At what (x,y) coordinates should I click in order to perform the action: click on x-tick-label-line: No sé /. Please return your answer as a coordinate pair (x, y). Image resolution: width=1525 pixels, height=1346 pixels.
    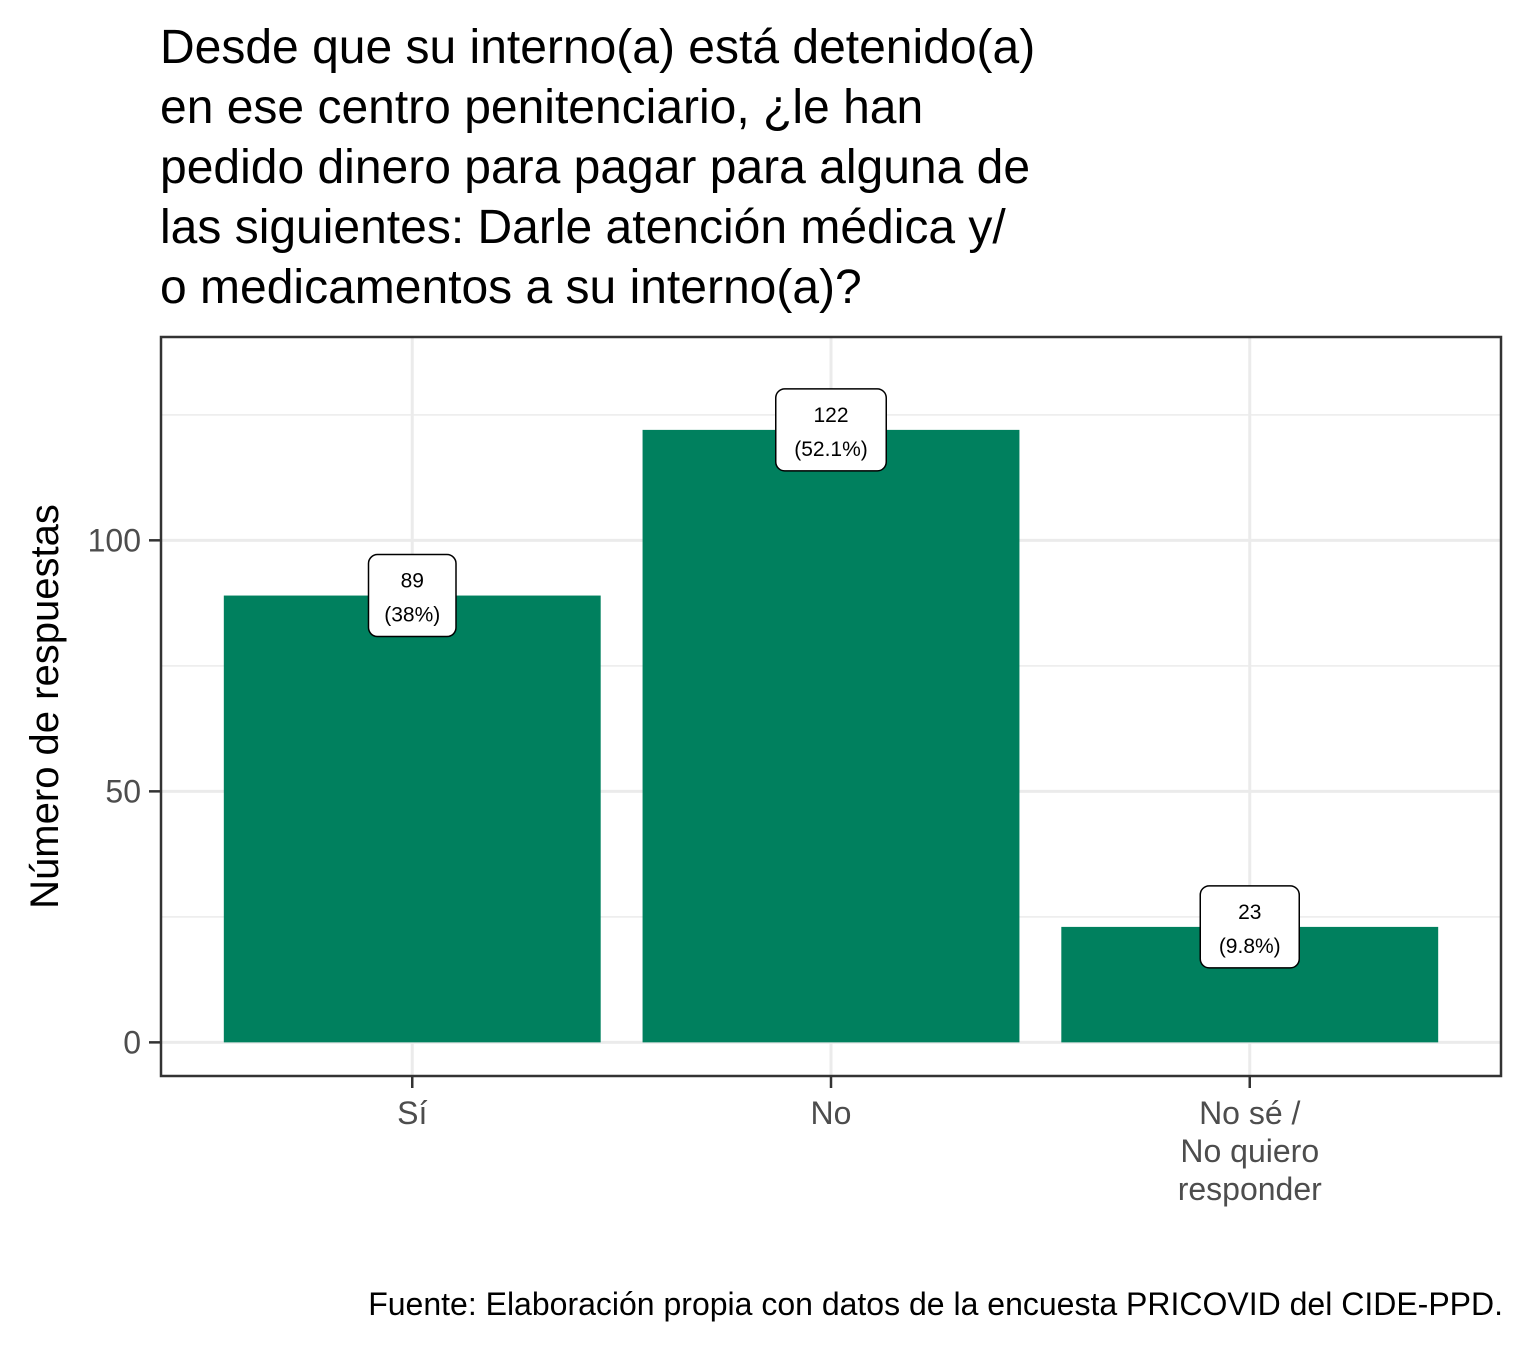
    Looking at the image, I should click on (1249, 1113).